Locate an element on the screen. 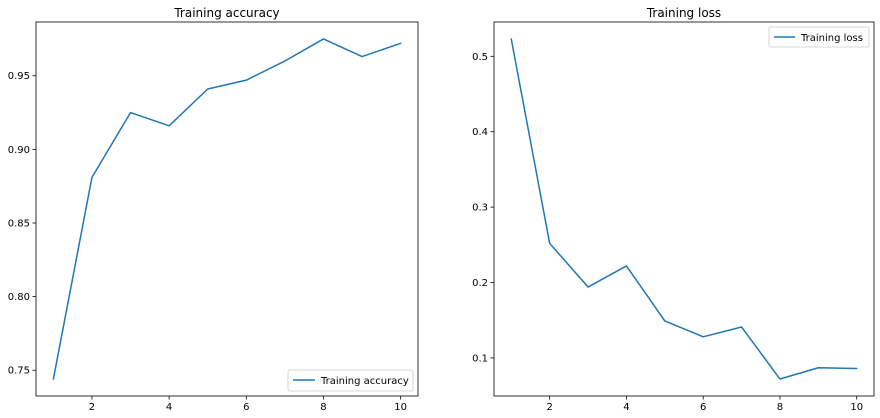  chart-title: Training accuracy is located at coordinates (226, 13).